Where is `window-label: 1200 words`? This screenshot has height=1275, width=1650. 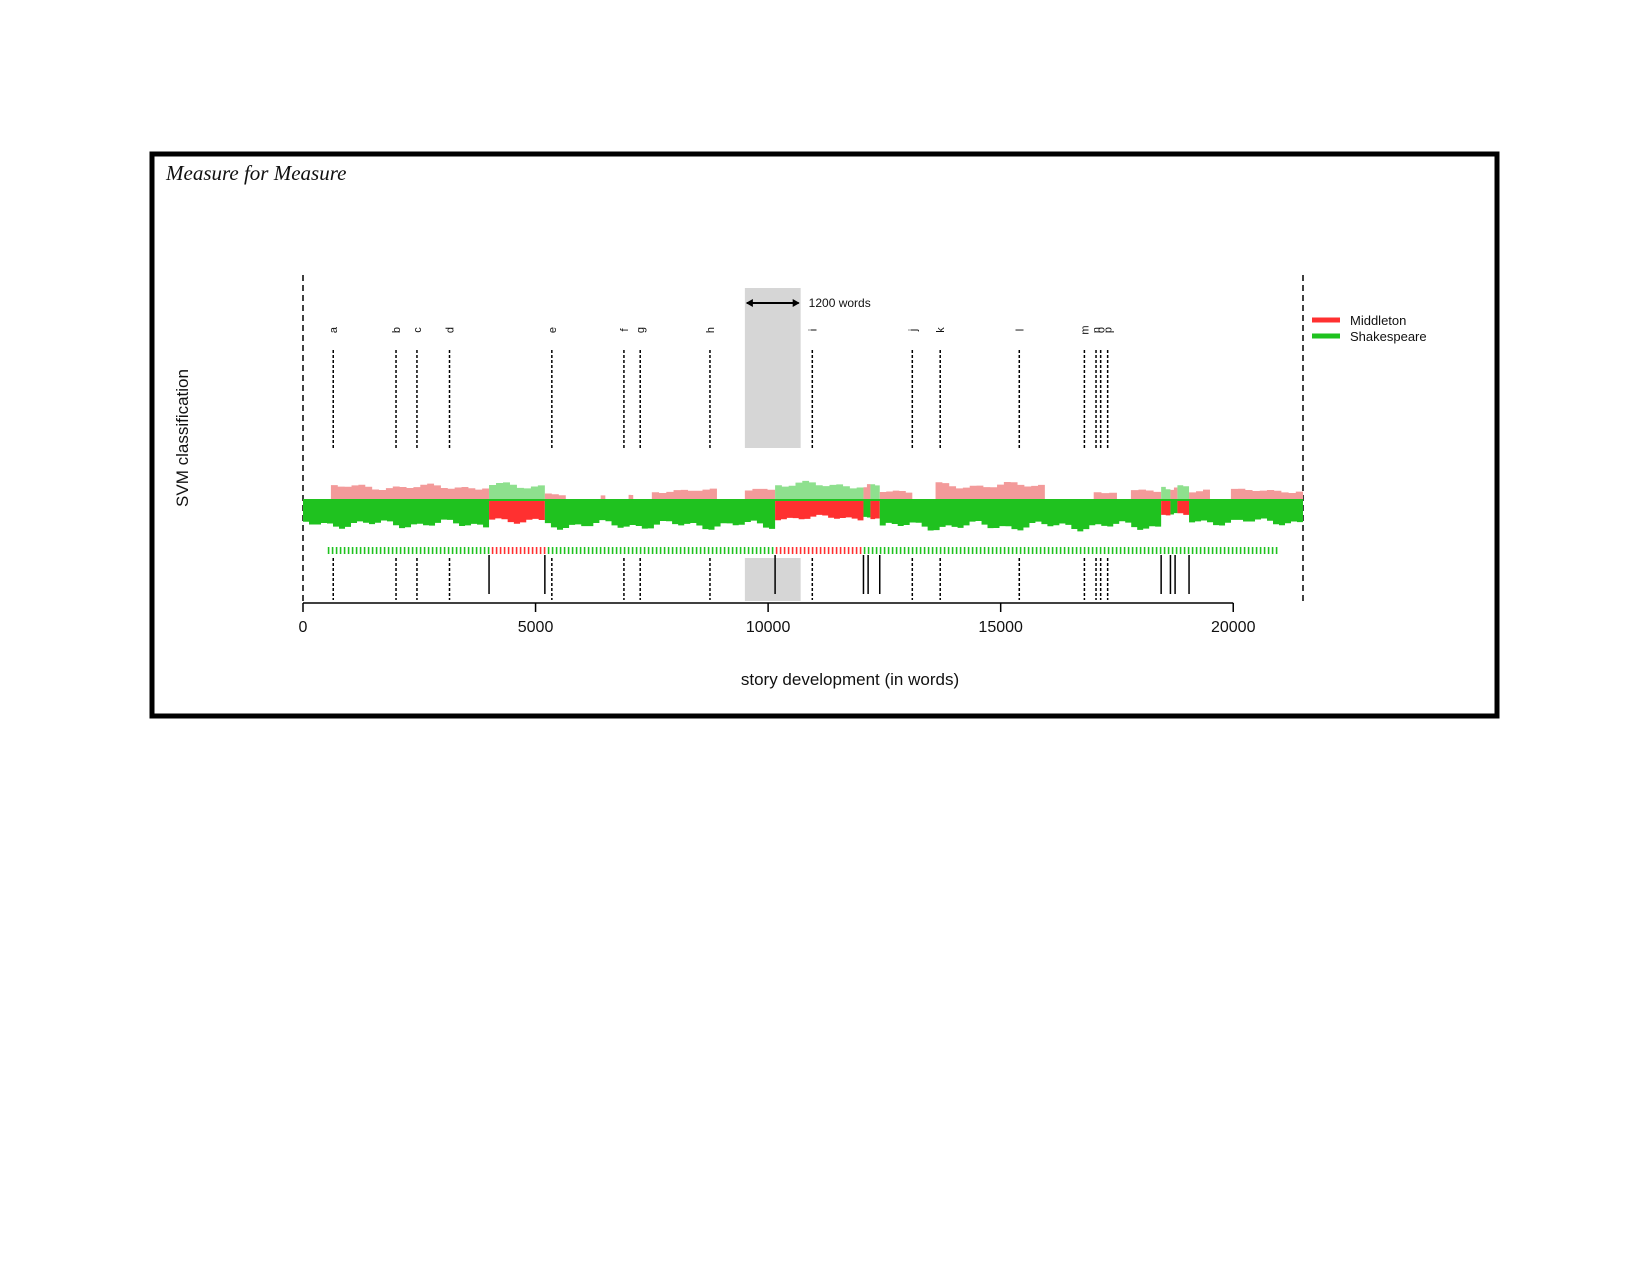
window-label: 1200 words is located at coordinates (840, 303).